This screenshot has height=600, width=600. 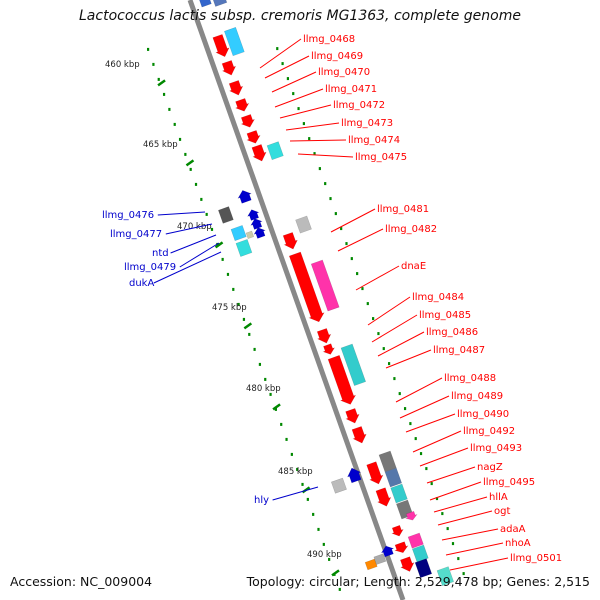 What do you see at coordinates (513, 529) in the screenshot?
I see `gene-label-adaa: adaA` at bounding box center [513, 529].